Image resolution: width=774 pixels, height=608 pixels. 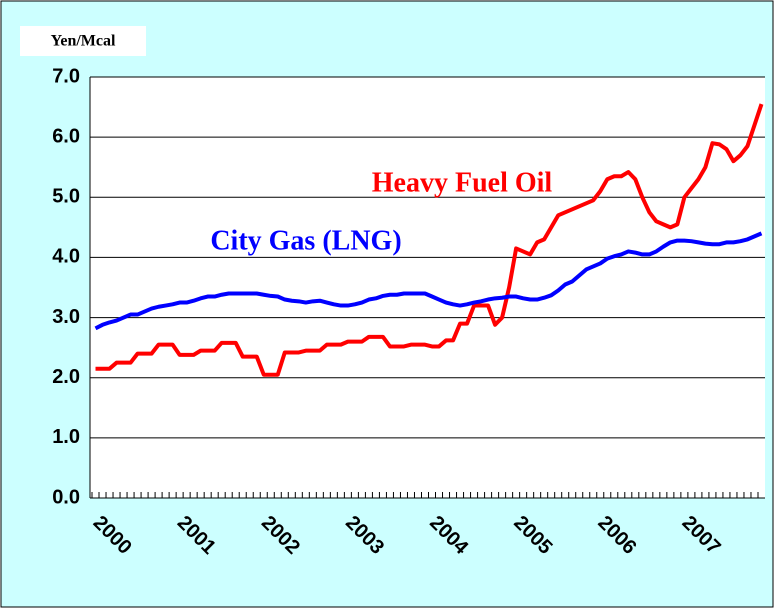 What do you see at coordinates (66, 197) in the screenshot?
I see `y-tick-label: 5.0` at bounding box center [66, 197].